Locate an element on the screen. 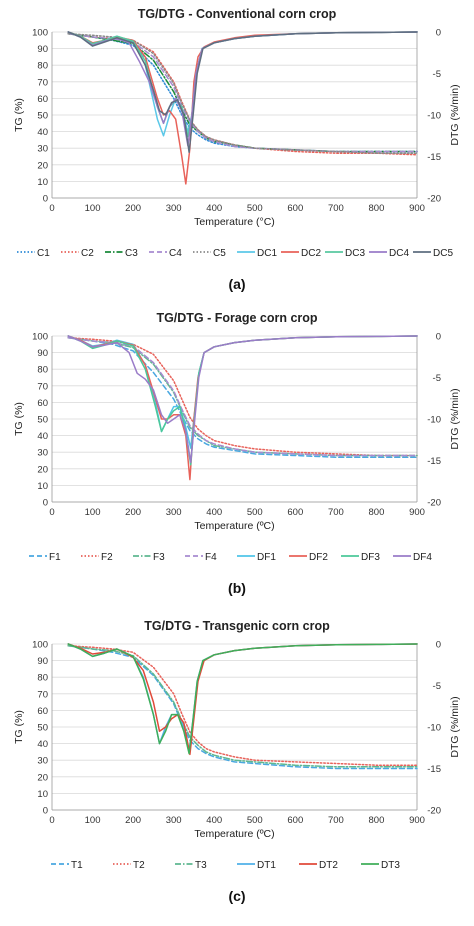  legend-label: C1 is located at coordinates (43, 253).